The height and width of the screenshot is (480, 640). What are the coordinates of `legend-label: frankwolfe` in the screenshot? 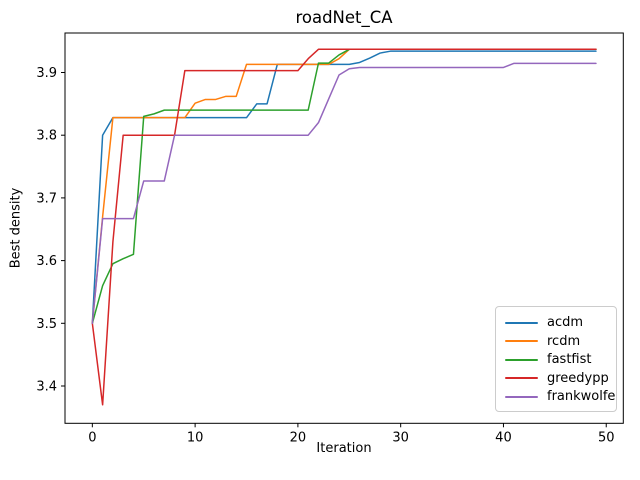 It's located at (581, 396).